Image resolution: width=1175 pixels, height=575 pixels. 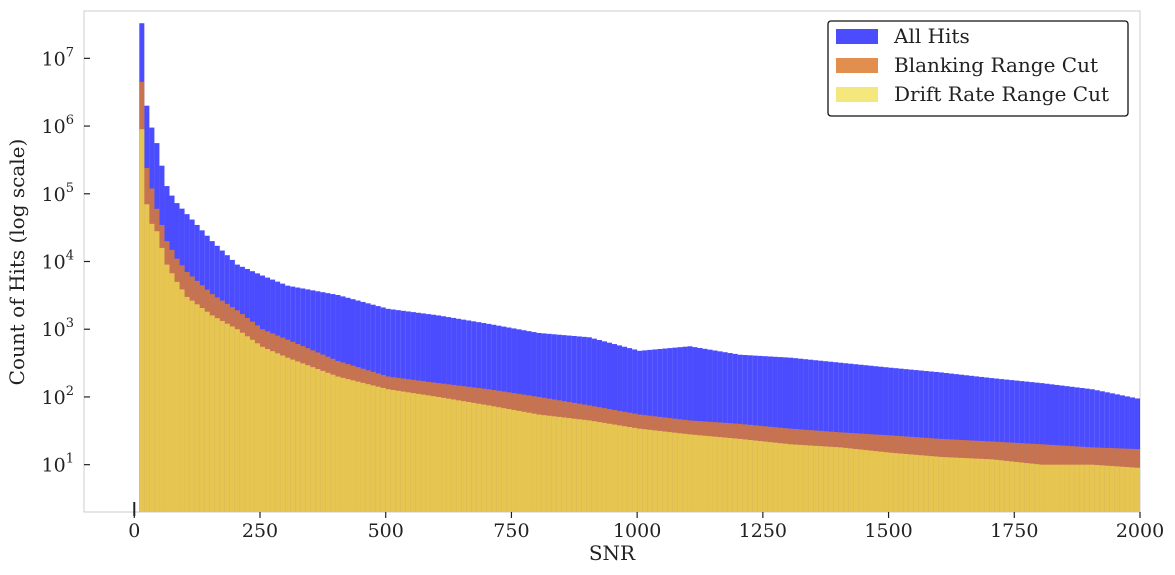 I want to click on legend-label: Drift Rate Range Cut, so click(x=1001, y=94).